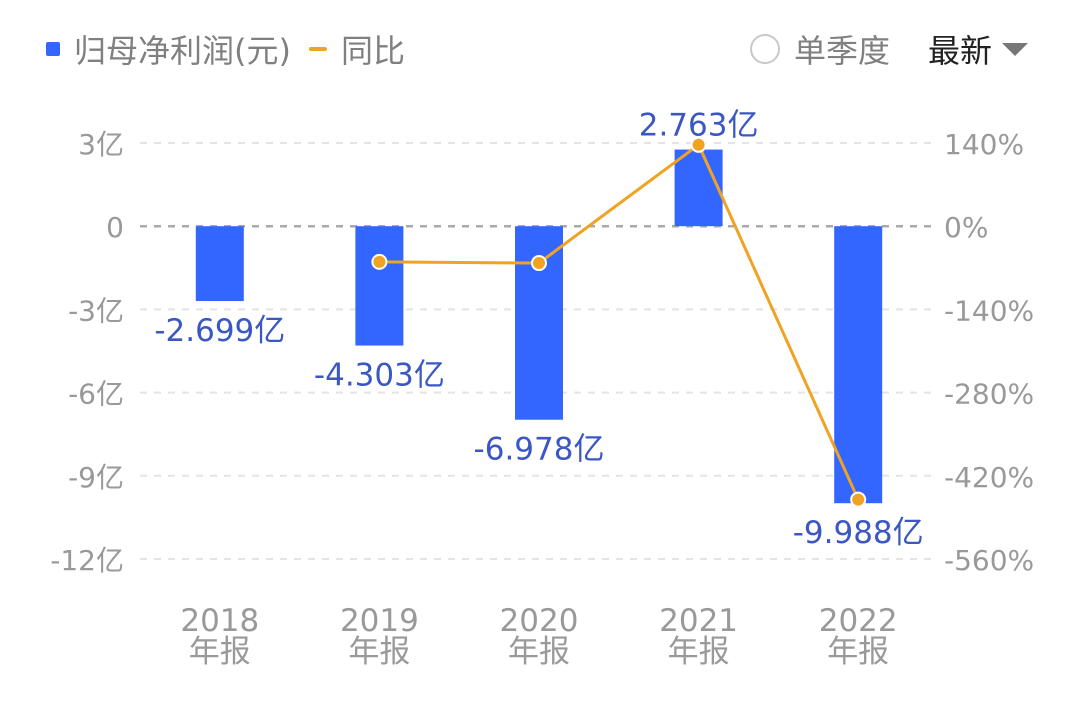 The image size is (1080, 702). Describe the element at coordinates (989, 477) in the screenshot. I see `right-tick-label: -420%` at that location.